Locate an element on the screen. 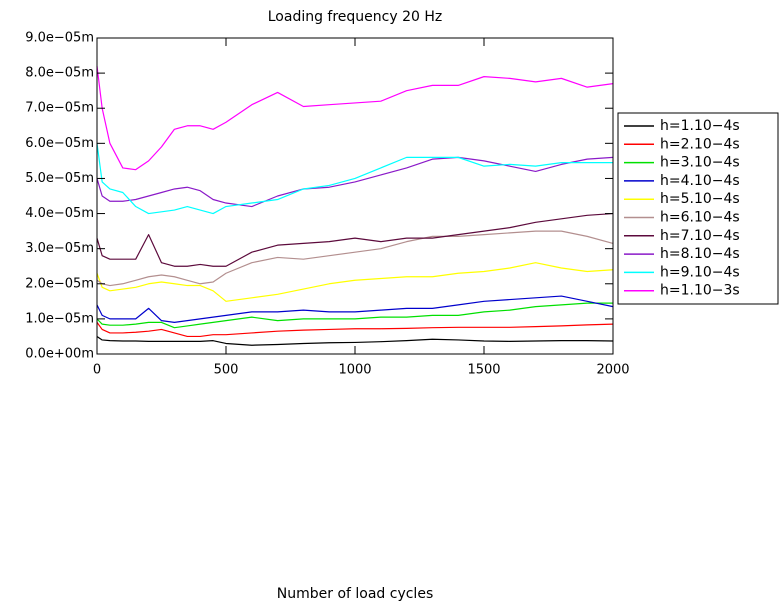  chart-title: Loading frequency 20 Hz is located at coordinates (355, 17).